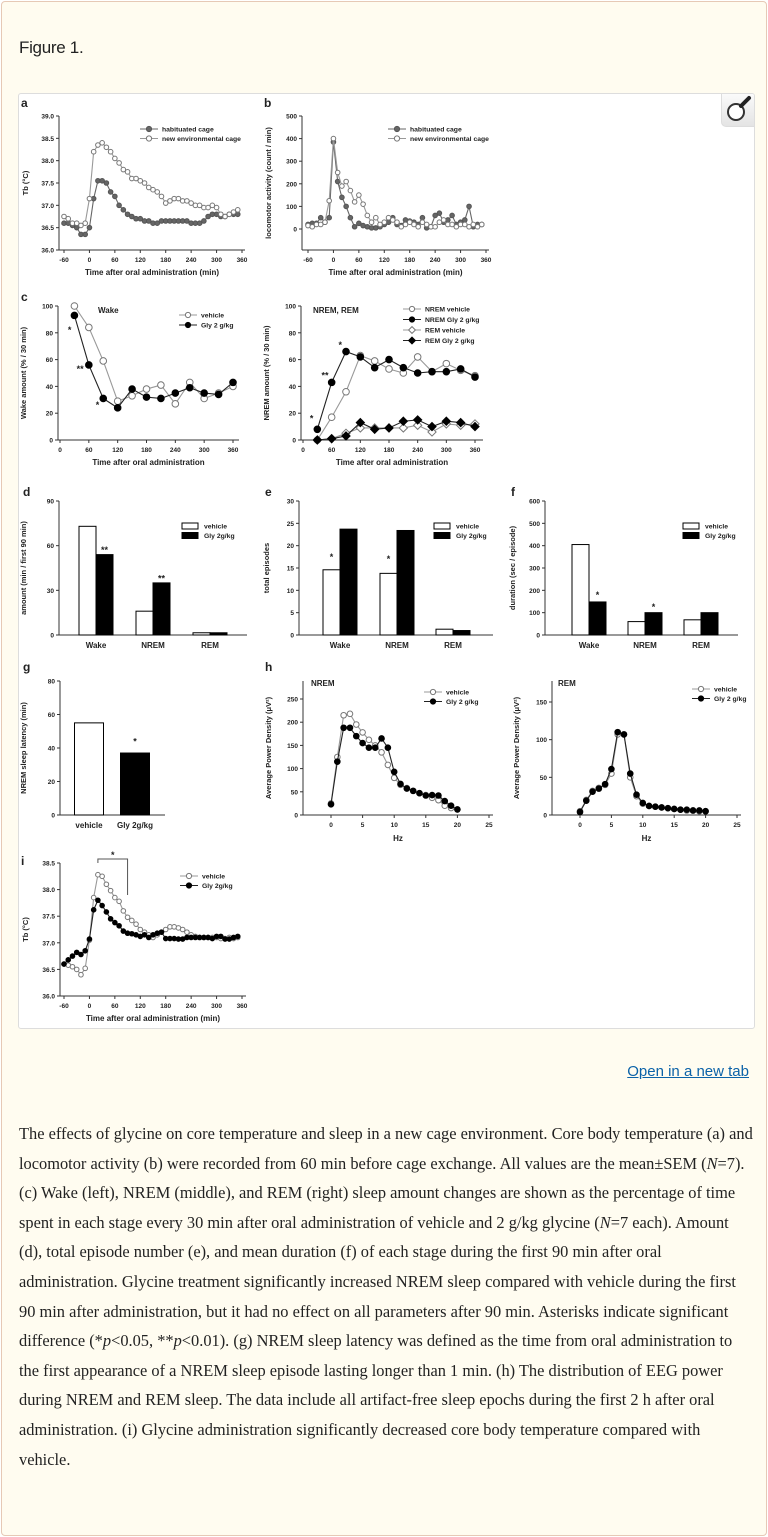 The height and width of the screenshot is (1537, 768). I want to click on significance-marker: **, so click(325, 376).